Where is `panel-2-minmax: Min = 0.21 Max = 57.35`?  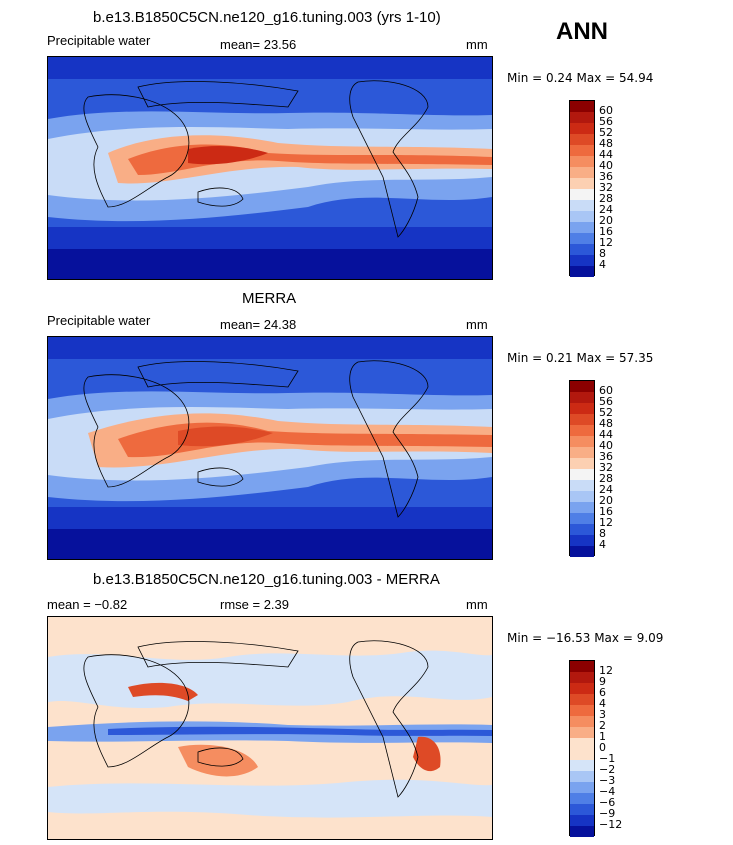 panel-2-minmax: Min = 0.21 Max = 57.35 is located at coordinates (580, 358).